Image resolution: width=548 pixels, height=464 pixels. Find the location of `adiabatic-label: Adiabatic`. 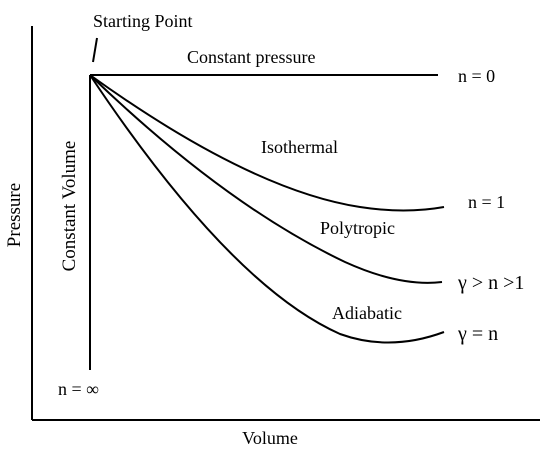

adiabatic-label: Adiabatic is located at coordinates (367, 313).